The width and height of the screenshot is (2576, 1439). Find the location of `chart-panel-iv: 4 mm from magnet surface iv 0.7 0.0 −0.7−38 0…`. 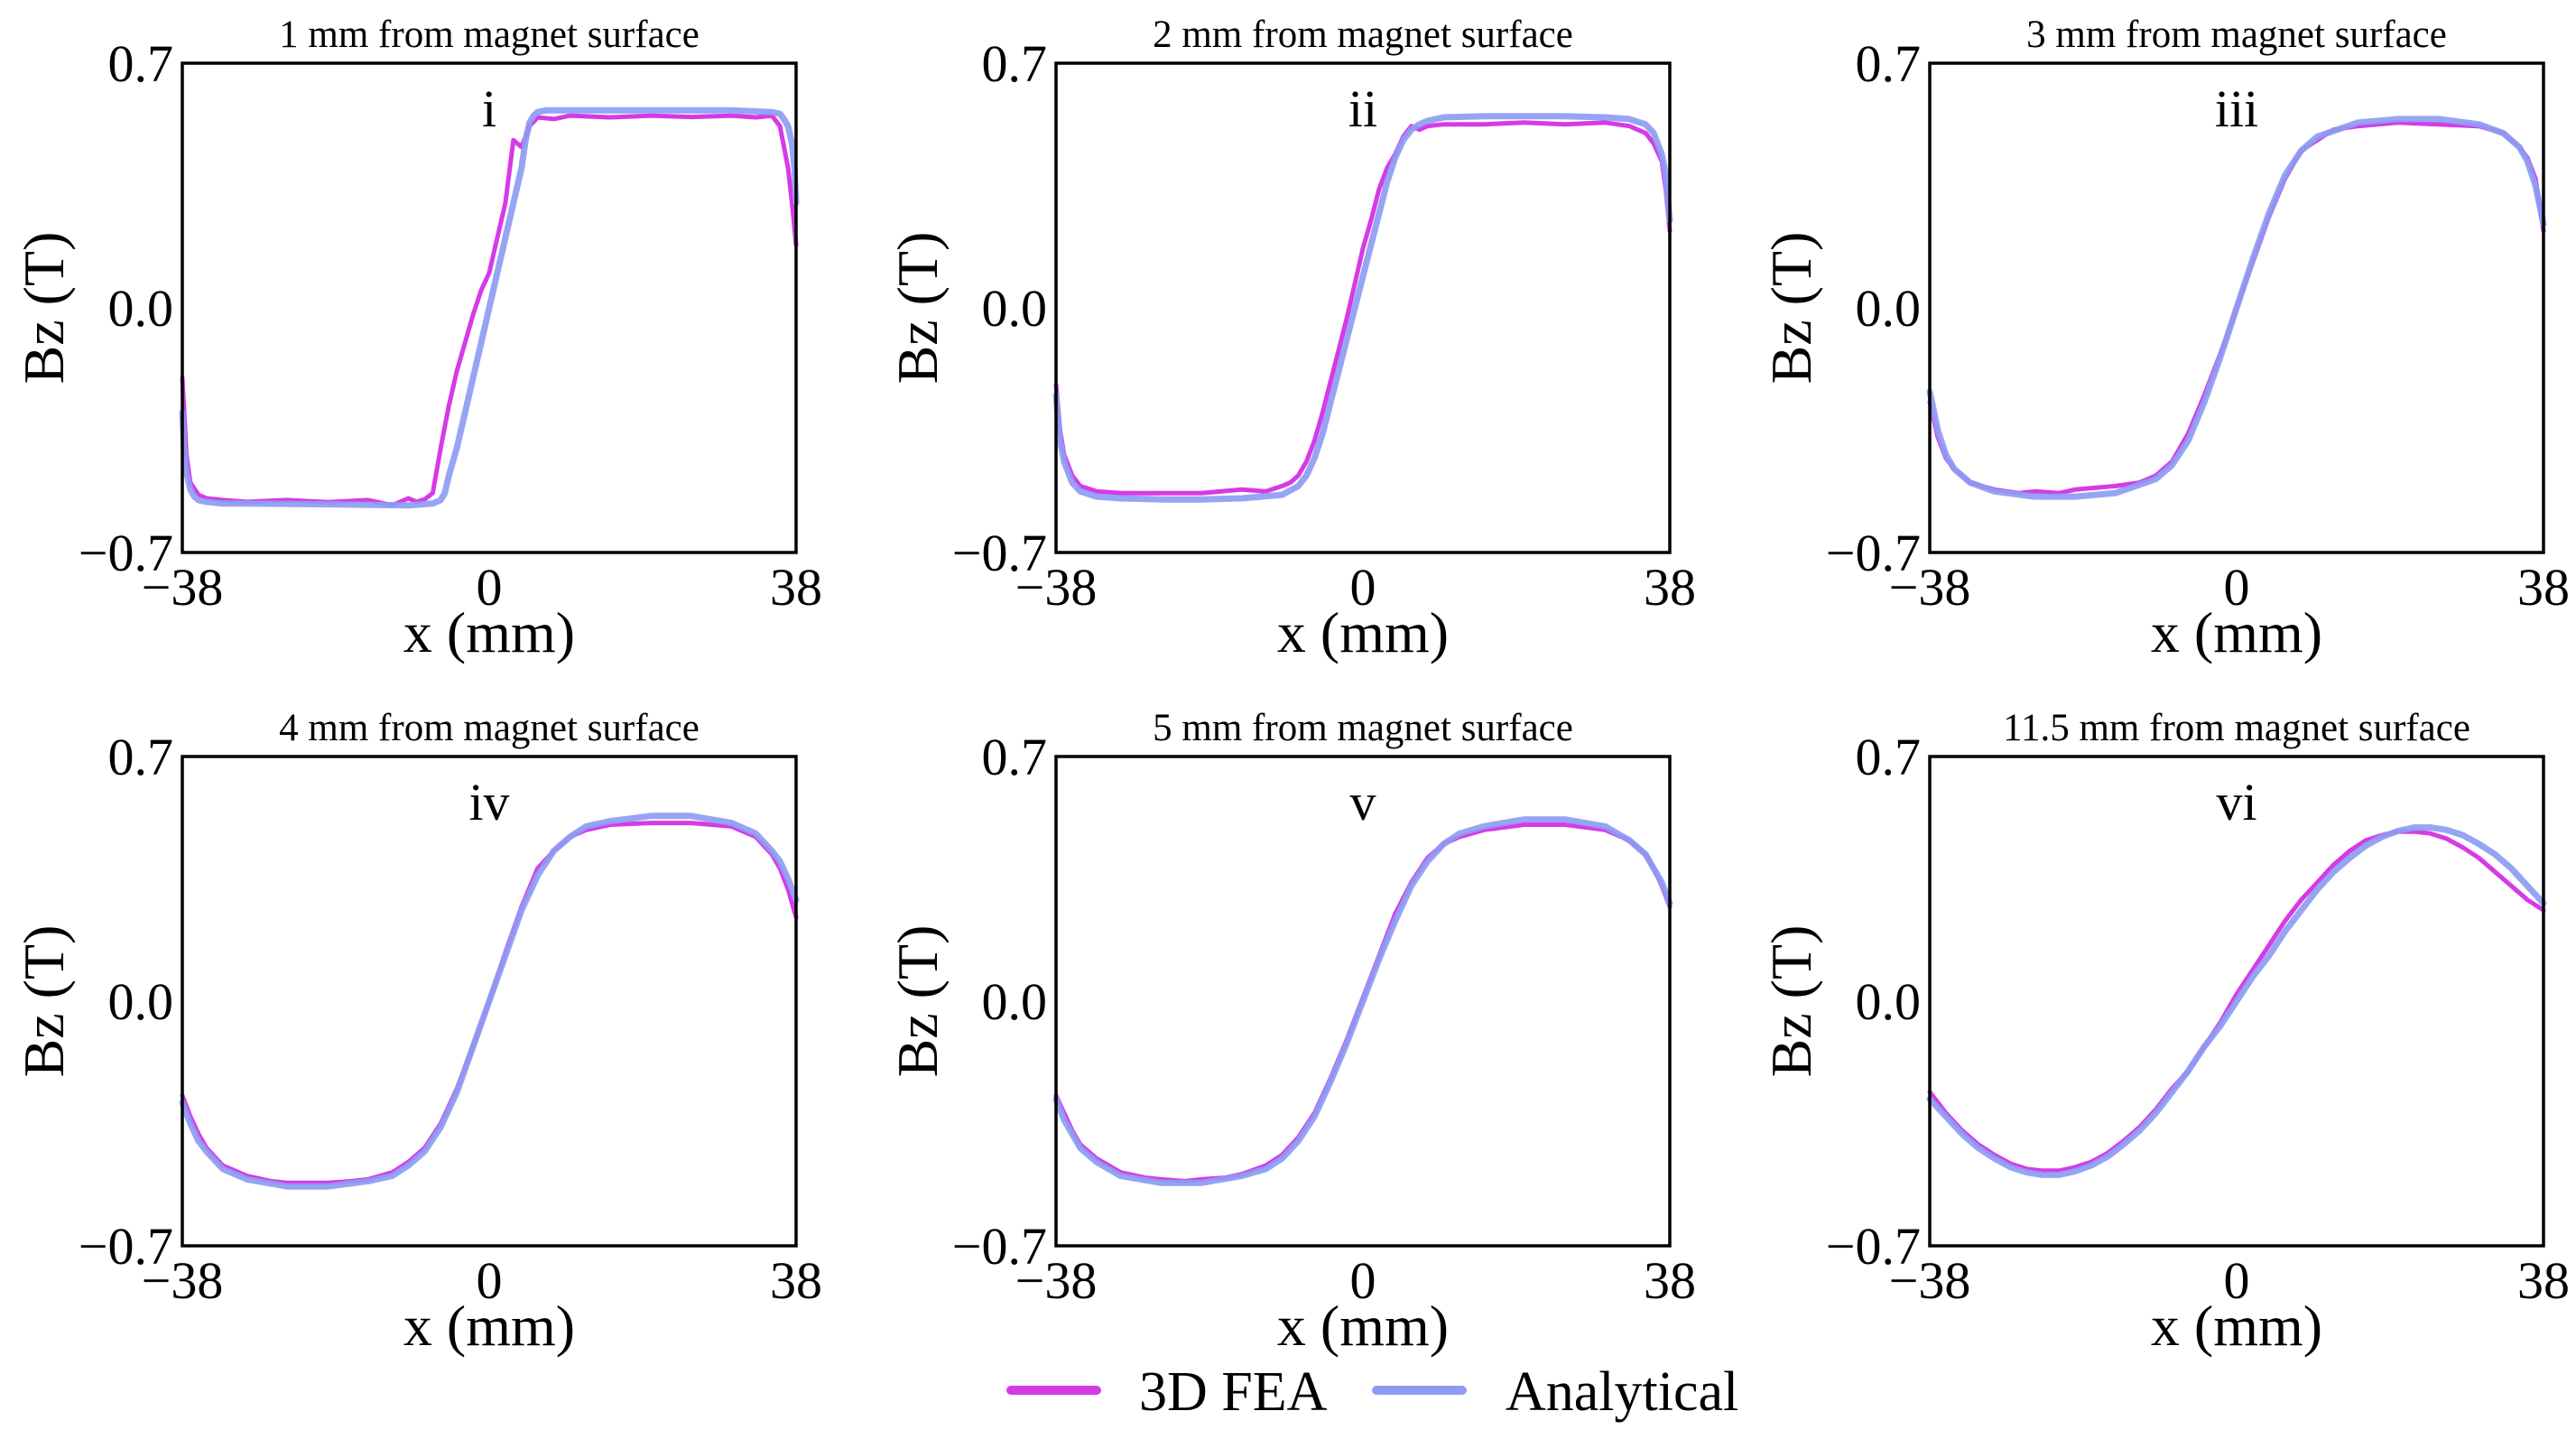

chart-panel-iv: 4 mm from magnet surface iv 0.7 0.0 −0.7−38 0… is located at coordinates (417, 1033).